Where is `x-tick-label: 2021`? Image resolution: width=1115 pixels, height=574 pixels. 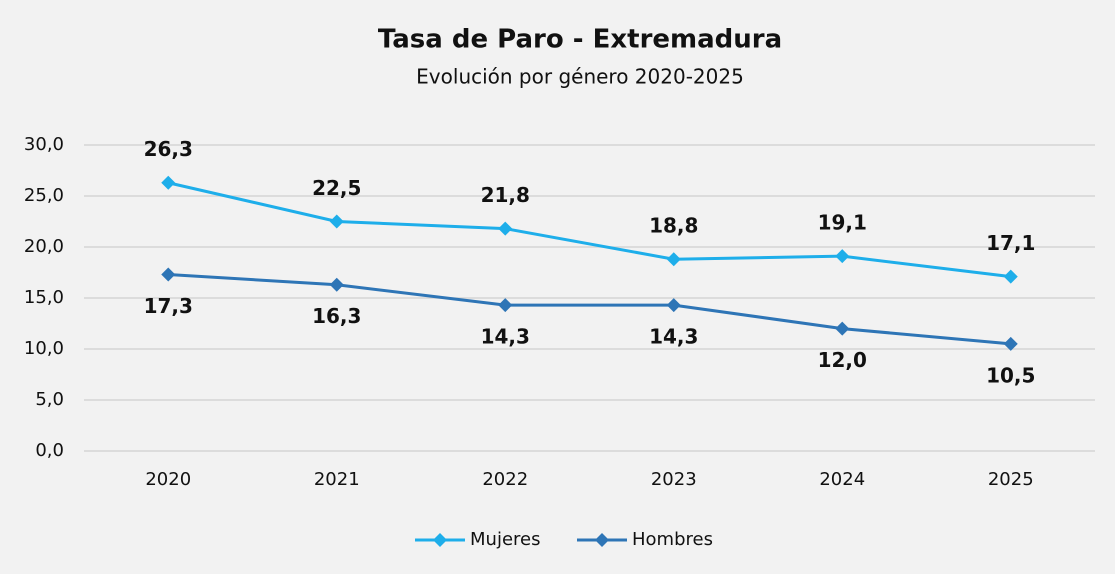 x-tick-label: 2021 is located at coordinates (337, 479).